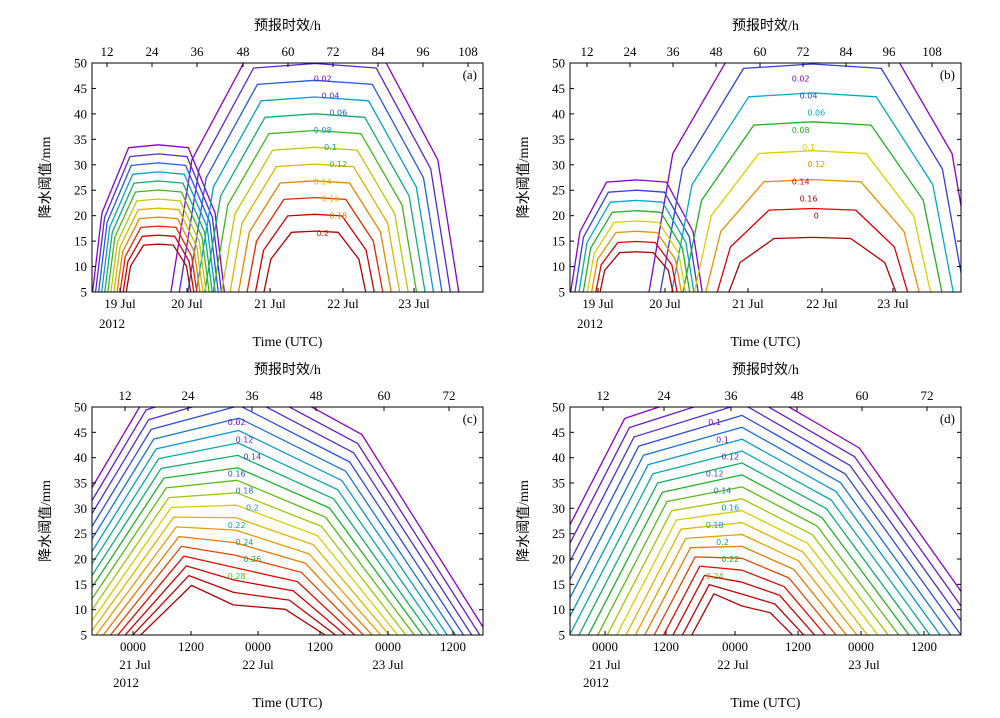 Image resolution: width=1000 pixels, height=718 pixels. I want to click on top-tick-label: 48, so click(797, 395).